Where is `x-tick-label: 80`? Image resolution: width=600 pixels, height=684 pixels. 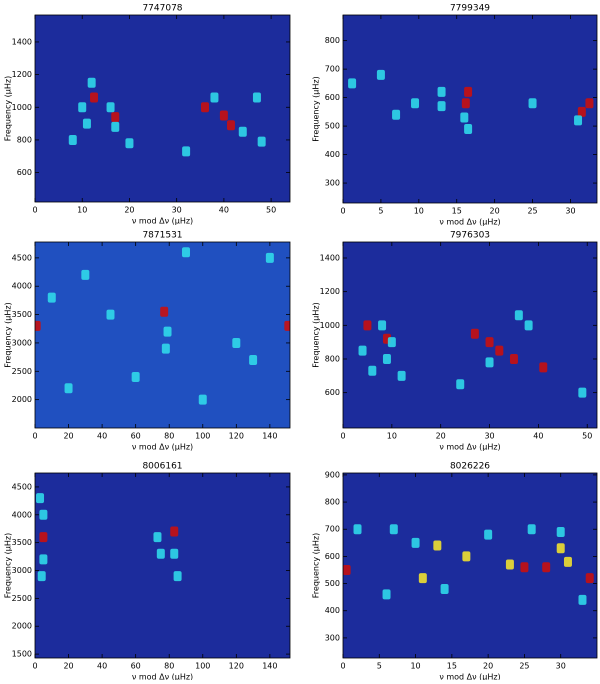
x-tick-label: 80 is located at coordinates (169, 436).